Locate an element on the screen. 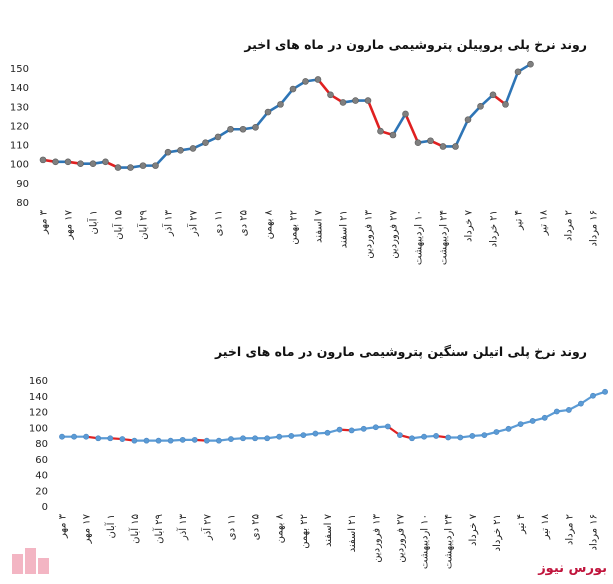 This screenshot has width=613, height=584. x-tick-label: ۱۳ فروردین is located at coordinates (376, 537).